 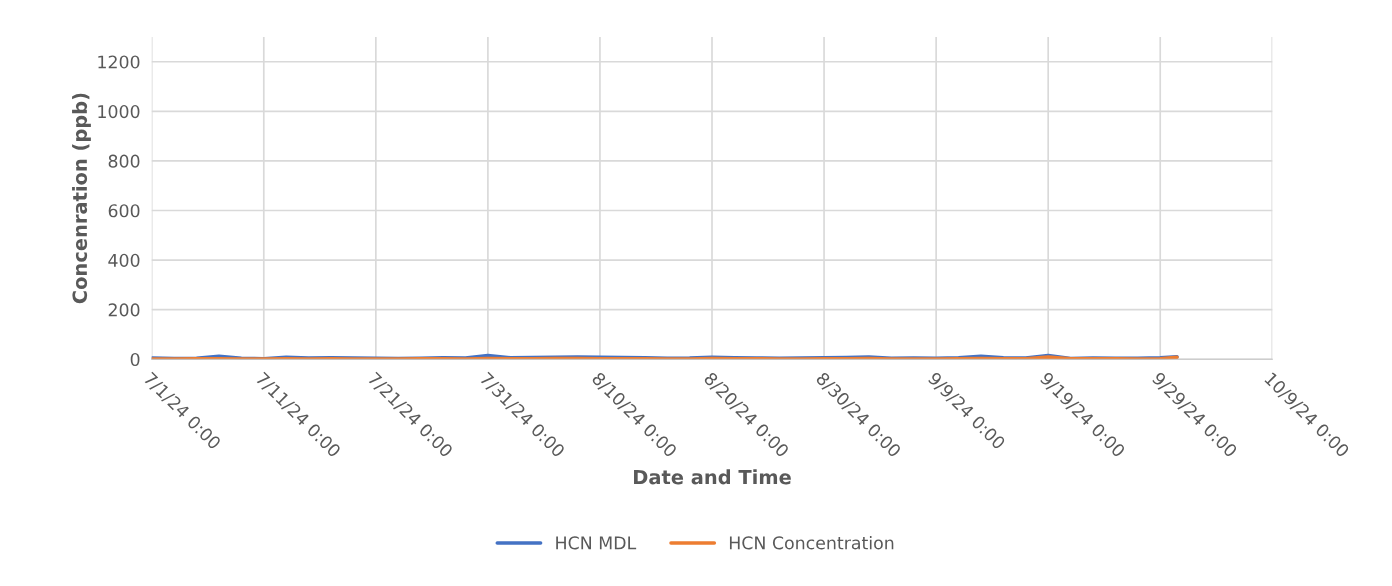 I want to click on y-tick-label: 800, so click(x=124, y=161).